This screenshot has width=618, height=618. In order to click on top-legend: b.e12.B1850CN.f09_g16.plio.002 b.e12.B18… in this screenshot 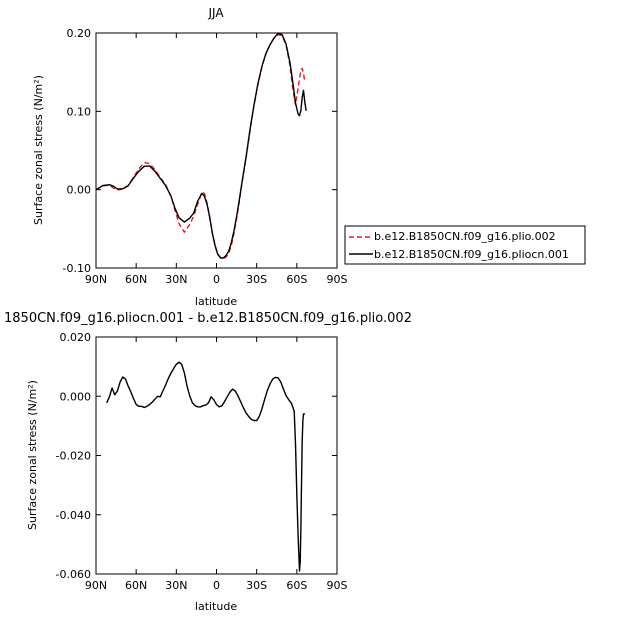, I will do `click(465, 245)`.